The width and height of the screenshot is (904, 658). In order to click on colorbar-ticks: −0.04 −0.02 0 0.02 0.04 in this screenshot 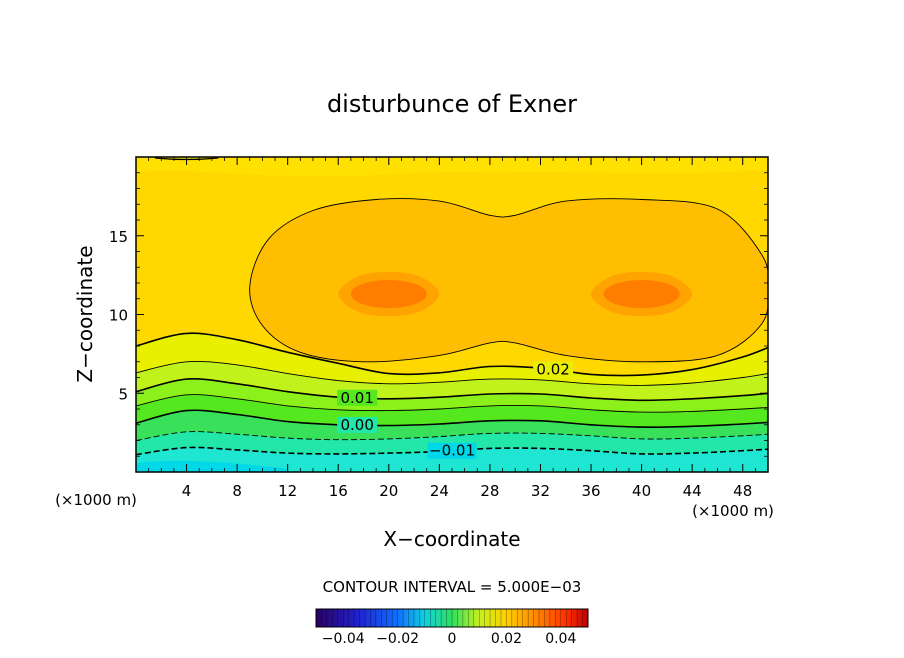, I will do `click(452, 628)`.